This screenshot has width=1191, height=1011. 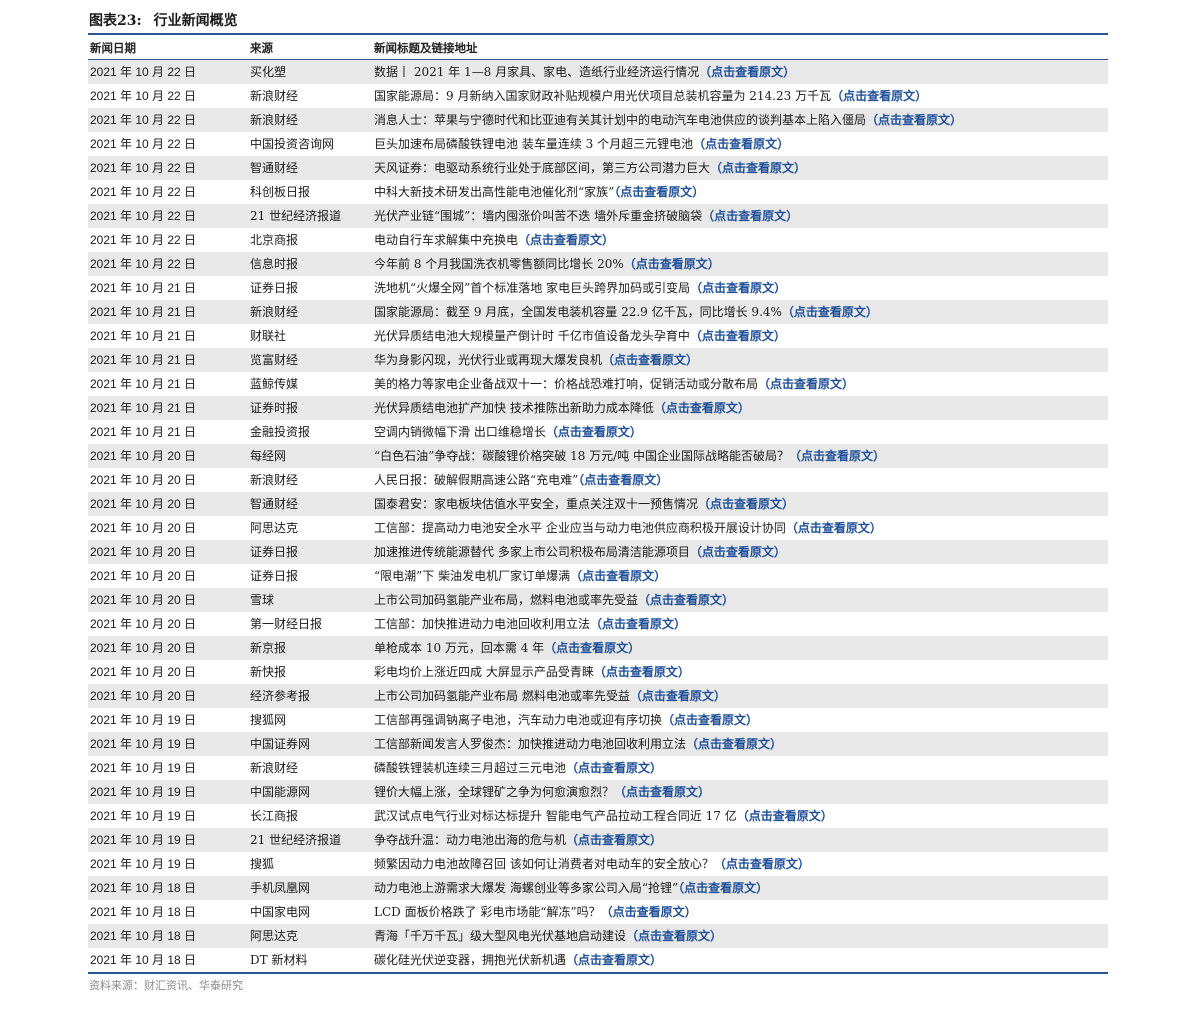 What do you see at coordinates (532, 336) in the screenshot?
I see `news-title: 光伏异质结电池大规模量产倒计时 千亿市值设备龙头孕育中` at bounding box center [532, 336].